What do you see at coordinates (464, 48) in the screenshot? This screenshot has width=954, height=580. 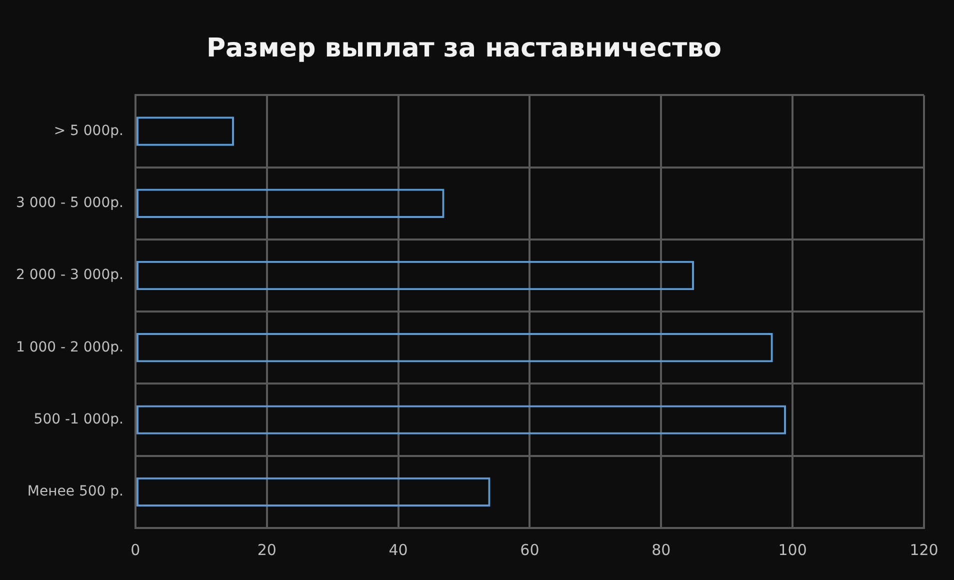 I see `chart-title: Размер выплат за наставничество` at bounding box center [464, 48].